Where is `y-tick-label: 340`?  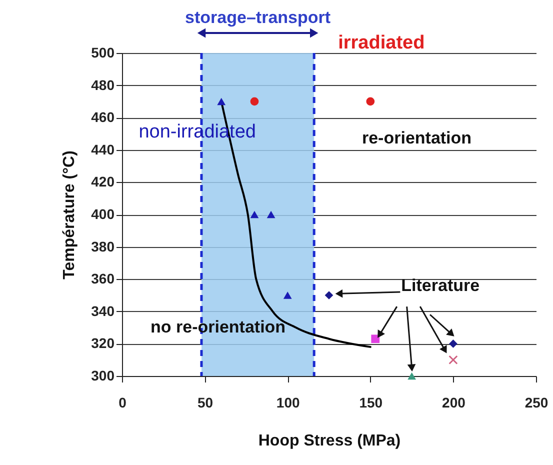
y-tick-label: 340 is located at coordinates (103, 310).